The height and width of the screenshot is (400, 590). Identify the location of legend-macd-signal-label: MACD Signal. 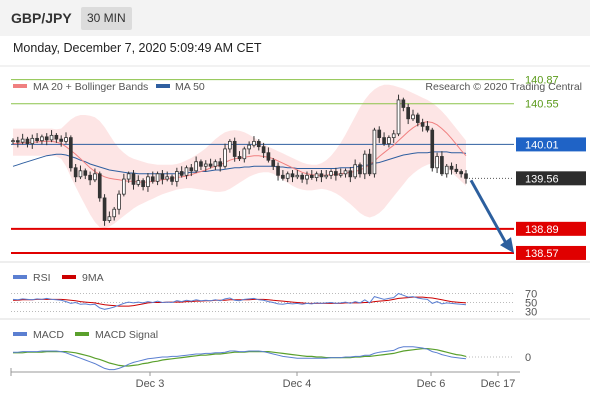
(126, 335).